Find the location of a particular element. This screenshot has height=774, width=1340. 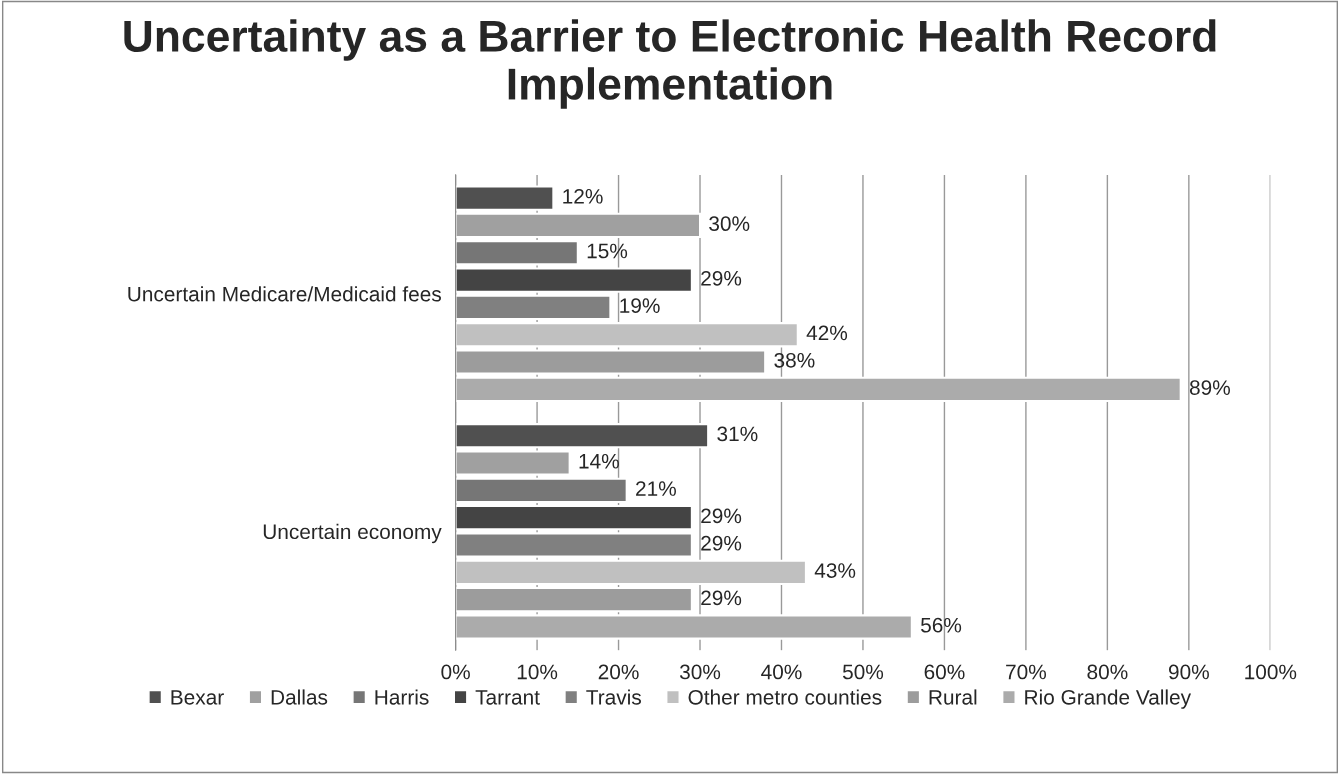

x-tick-label: 70% is located at coordinates (1026, 672).